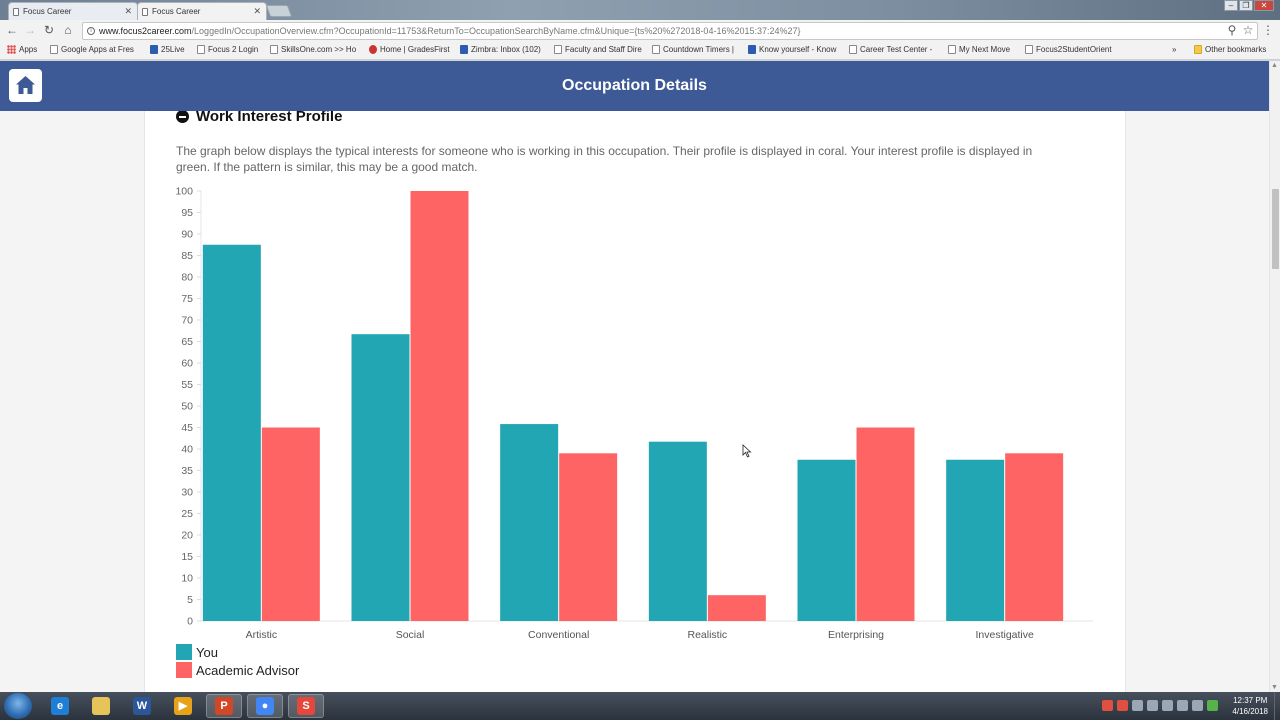 The width and height of the screenshot is (1280, 720). Describe the element at coordinates (1232, 30) in the screenshot. I see `zoom-icon: ⚲` at that location.